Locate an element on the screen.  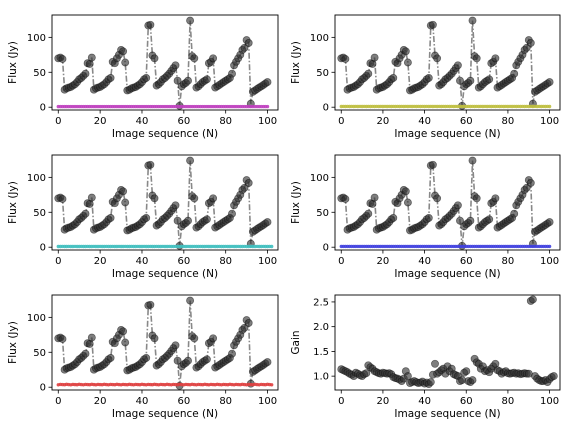
y-tick-label: 1.0 is located at coordinates (321, 377).